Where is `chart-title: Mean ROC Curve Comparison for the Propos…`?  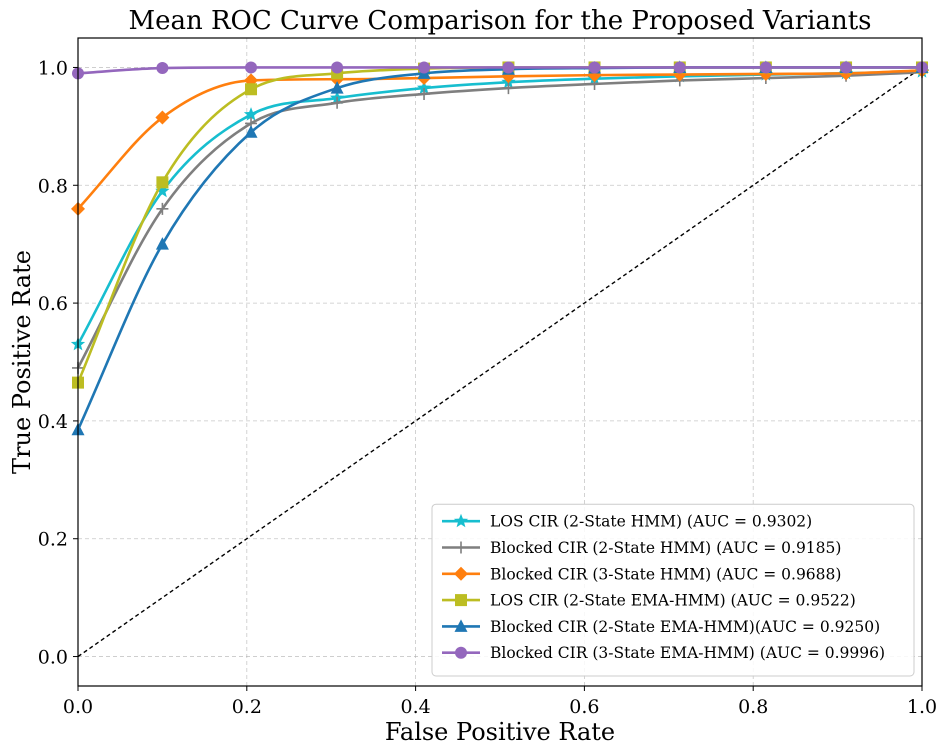
chart-title: Mean ROC Curve Comparison for the Propos… is located at coordinates (499, 21).